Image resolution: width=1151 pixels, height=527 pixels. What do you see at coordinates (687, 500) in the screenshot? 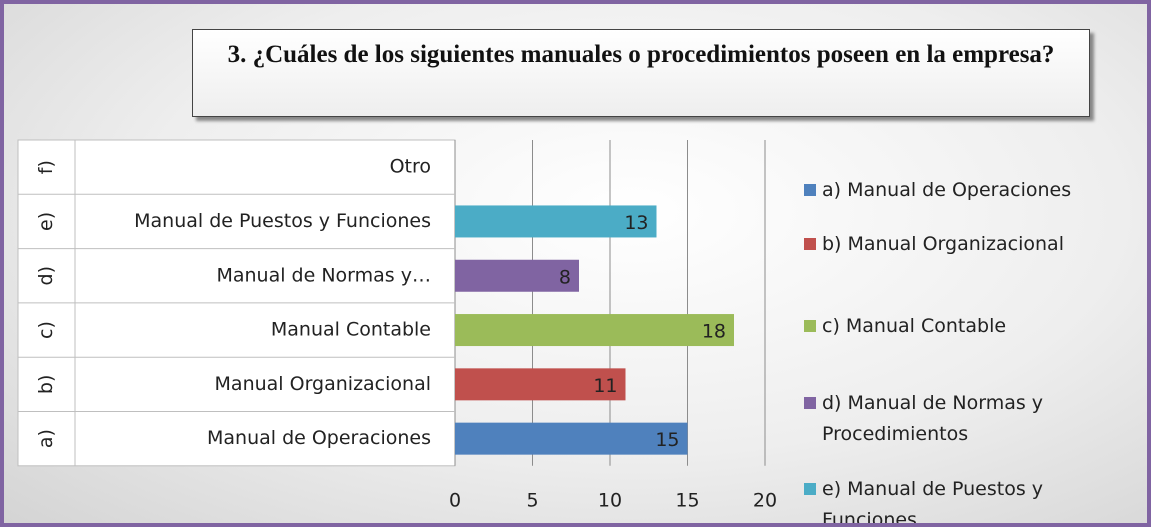
I see `x-tick-label: 15` at bounding box center [687, 500].